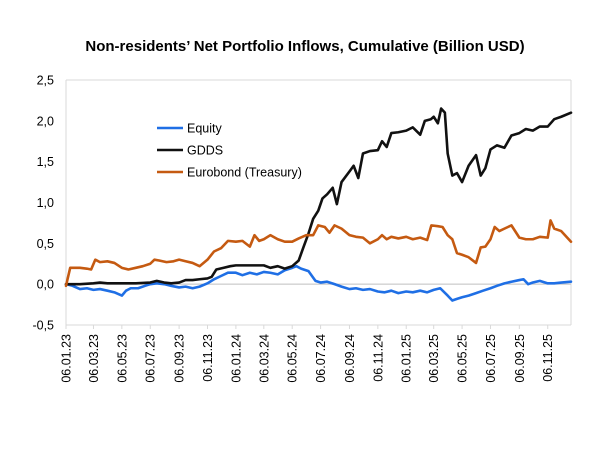 Image resolution: width=610 pixels, height=450 pixels. Describe the element at coordinates (45, 244) in the screenshot. I see `y-tick-label: 0,5` at that location.